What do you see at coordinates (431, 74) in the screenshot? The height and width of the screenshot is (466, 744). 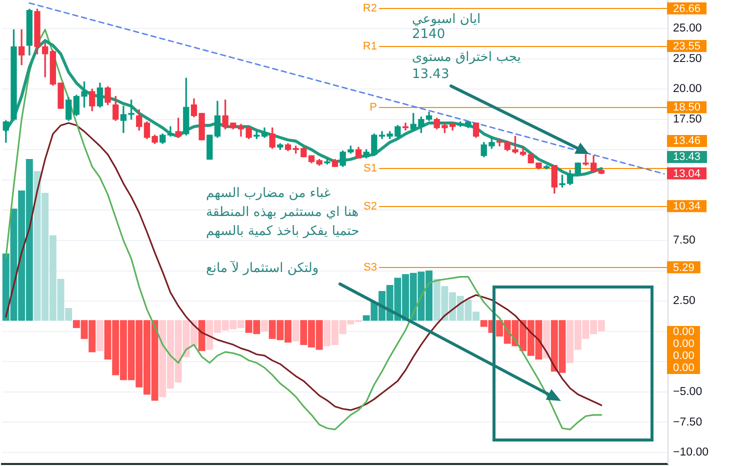 I see `annotation: 13.43` at bounding box center [431, 74].